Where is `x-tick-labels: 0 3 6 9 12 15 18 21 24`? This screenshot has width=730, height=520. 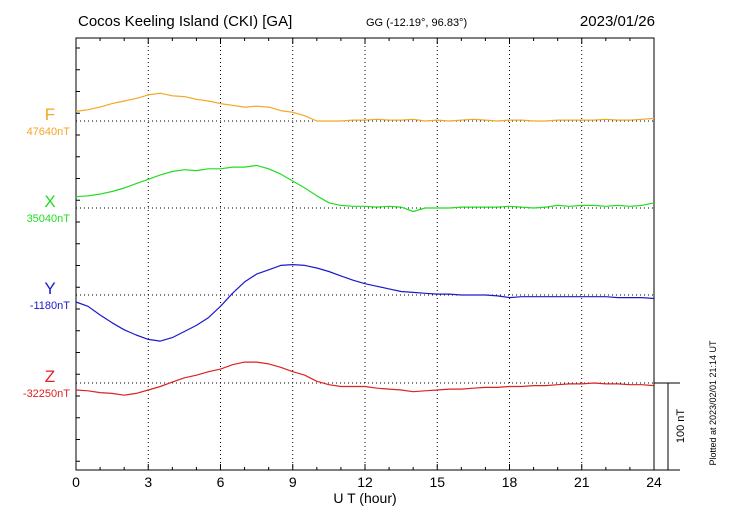
x-tick-labels: 0 3 6 9 12 15 18 21 24 is located at coordinates (367, 482).